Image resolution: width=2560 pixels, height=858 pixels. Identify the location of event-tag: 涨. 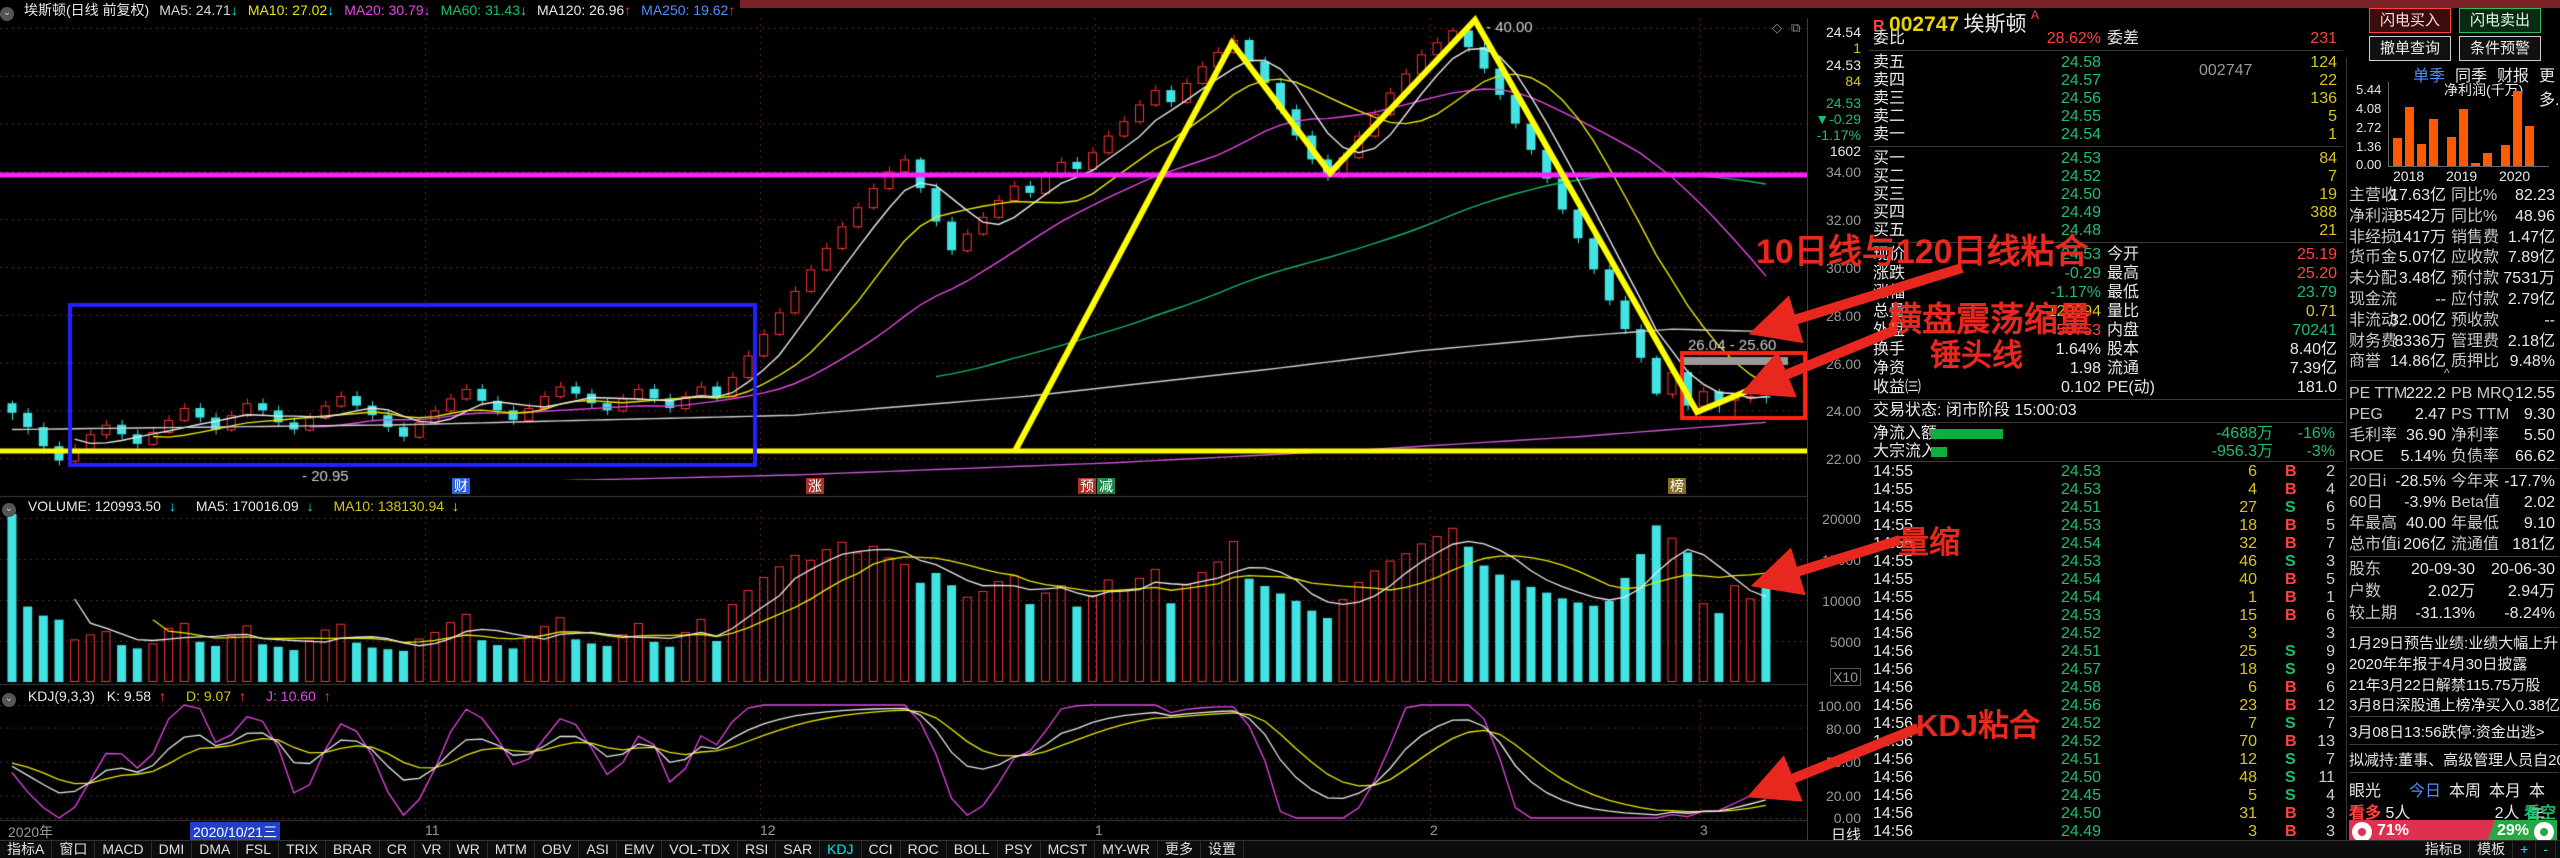
(815, 486).